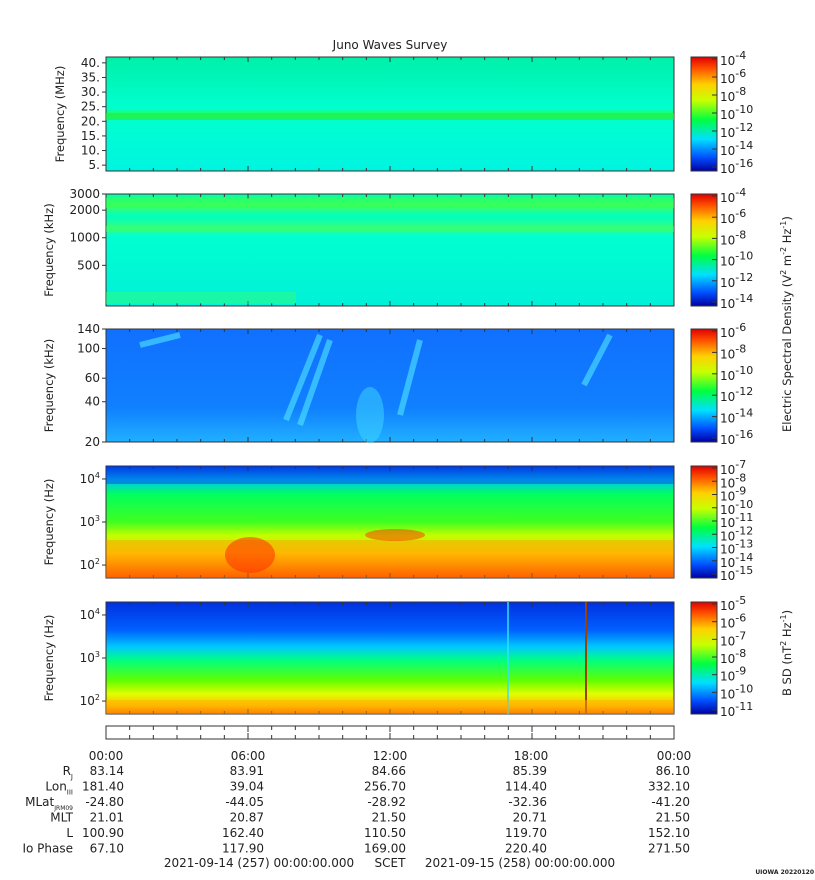 This screenshot has height=880, width=815. I want to click on hot-band-p4, so click(390, 559).